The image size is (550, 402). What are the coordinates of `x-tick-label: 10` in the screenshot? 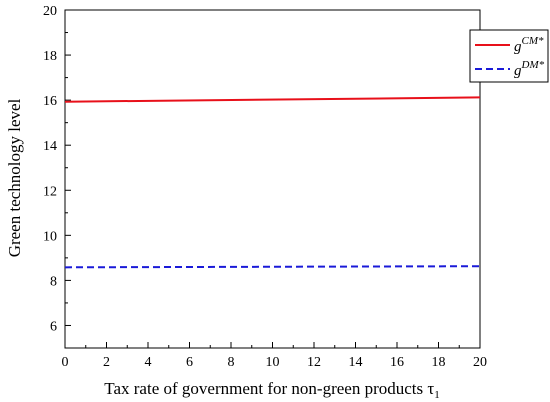 It's located at (273, 362).